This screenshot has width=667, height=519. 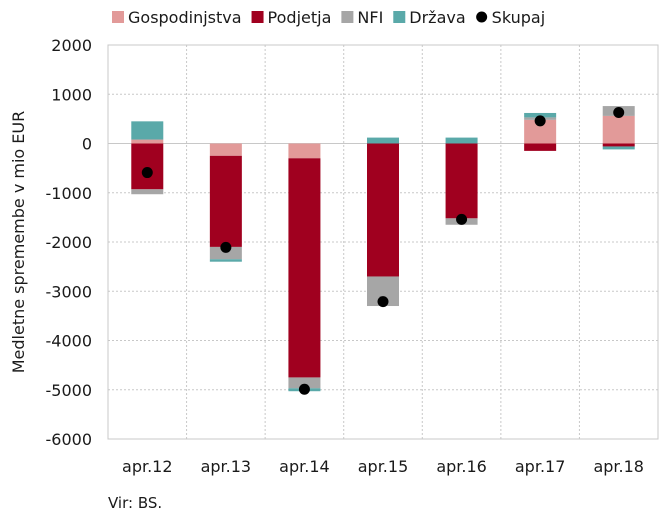 I want to click on legend-label: Gospodinjstva, so click(x=185, y=17).